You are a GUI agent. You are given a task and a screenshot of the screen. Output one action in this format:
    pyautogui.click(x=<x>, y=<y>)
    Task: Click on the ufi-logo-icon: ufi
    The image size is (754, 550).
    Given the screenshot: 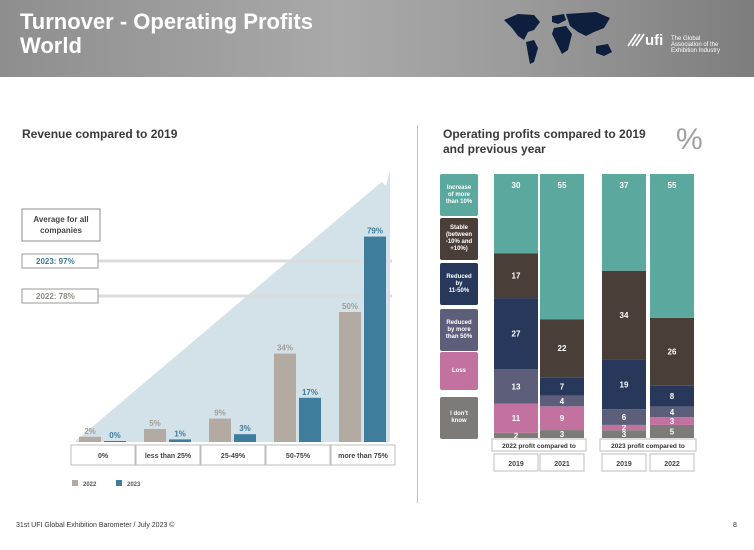 What is the action you would take?
    pyautogui.click(x=645, y=40)
    